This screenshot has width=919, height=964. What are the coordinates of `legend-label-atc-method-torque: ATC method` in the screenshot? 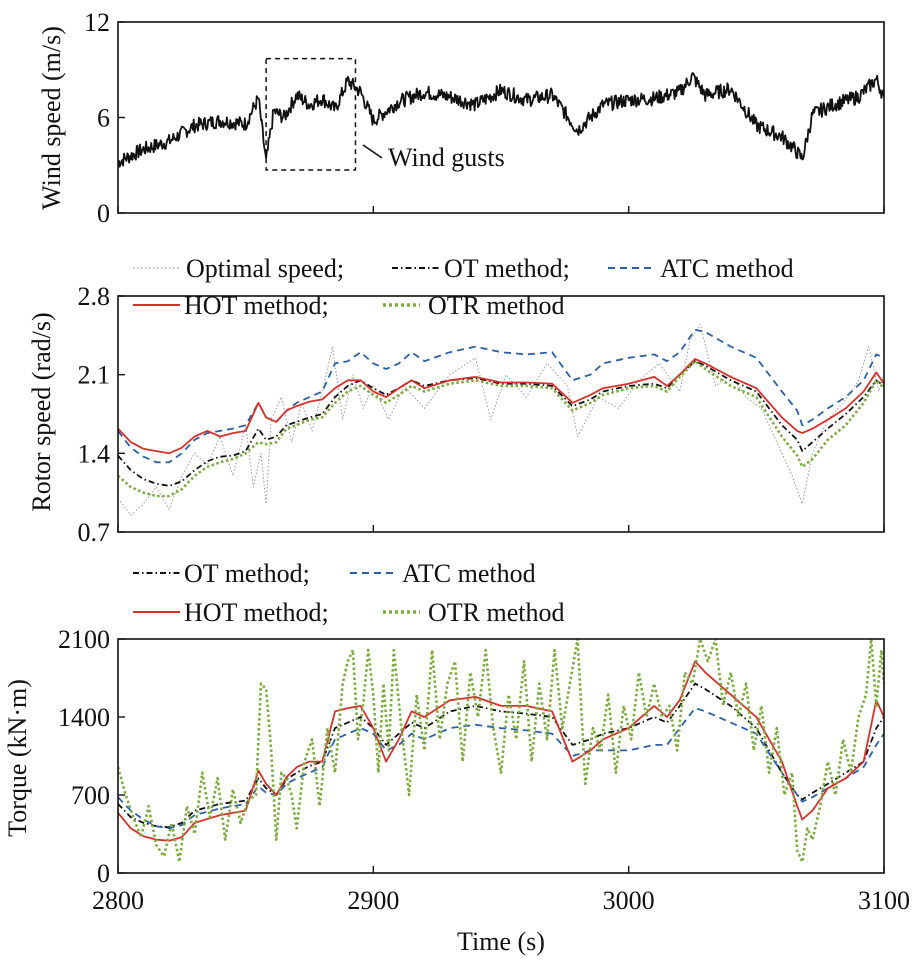 It's located at (469, 573).